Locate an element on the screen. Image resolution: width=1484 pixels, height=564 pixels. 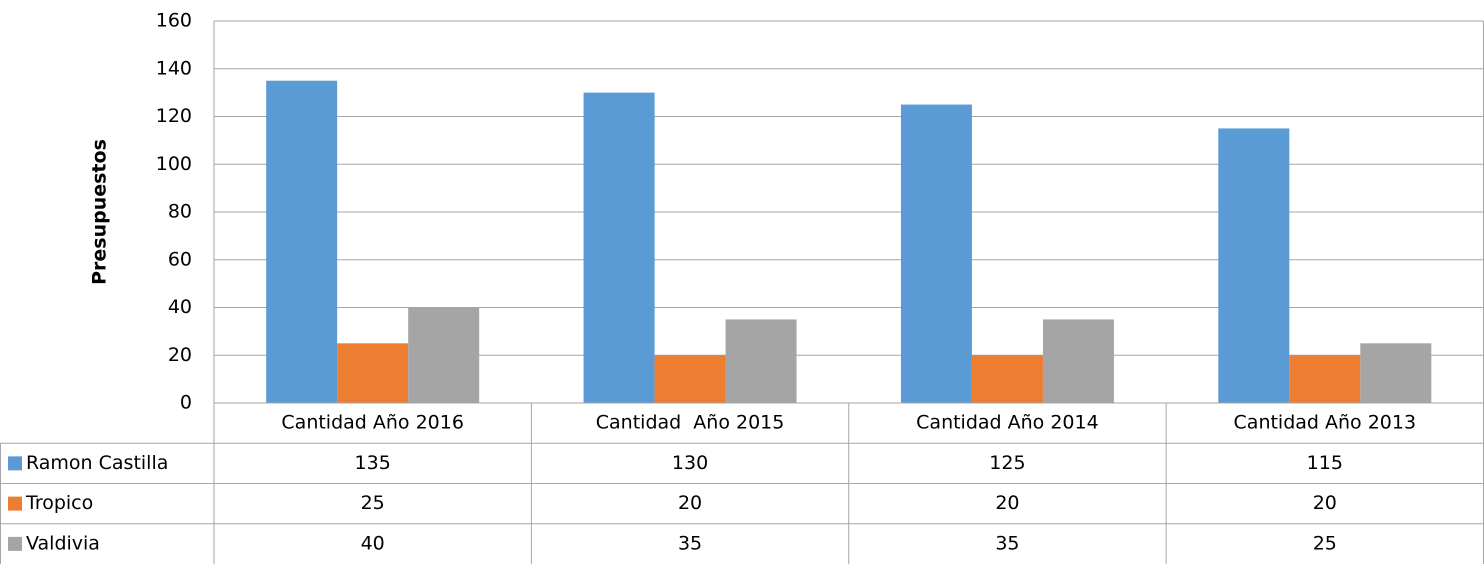
y-tick-label: 20 is located at coordinates (180, 355).